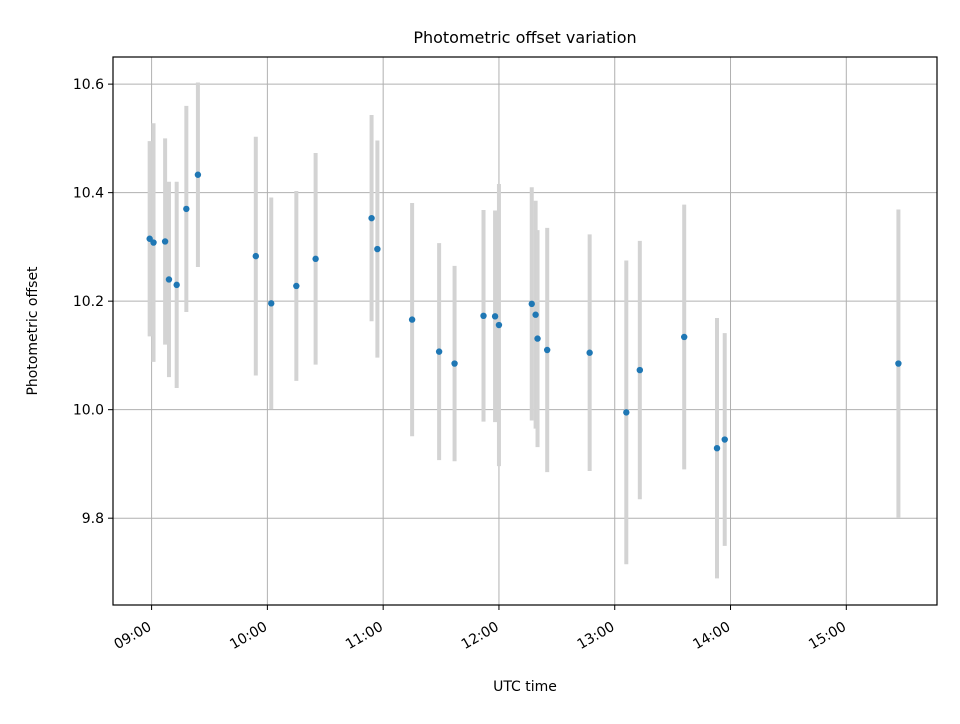 The image size is (960, 724). I want to click on y-tick-label: 10.2, so click(88, 302).